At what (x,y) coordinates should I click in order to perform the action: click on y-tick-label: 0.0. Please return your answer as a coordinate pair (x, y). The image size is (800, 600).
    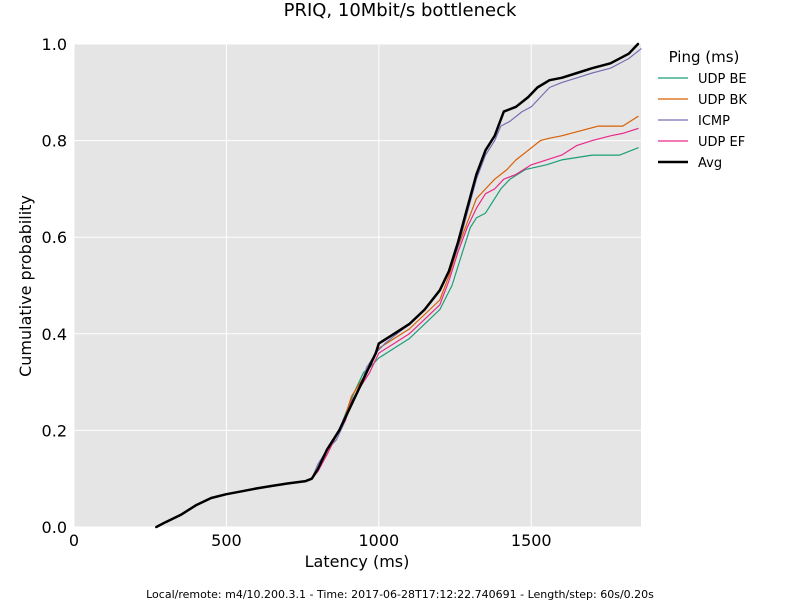
    Looking at the image, I should click on (54, 527).